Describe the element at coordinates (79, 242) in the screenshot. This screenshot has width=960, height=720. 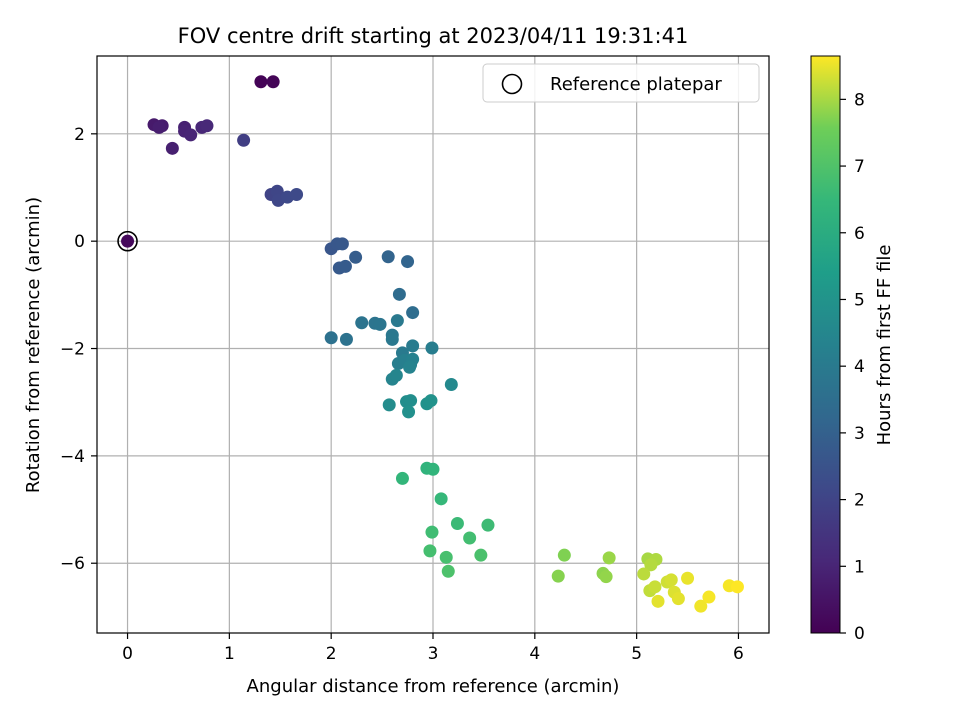
I see `y-tick-label: 0` at that location.